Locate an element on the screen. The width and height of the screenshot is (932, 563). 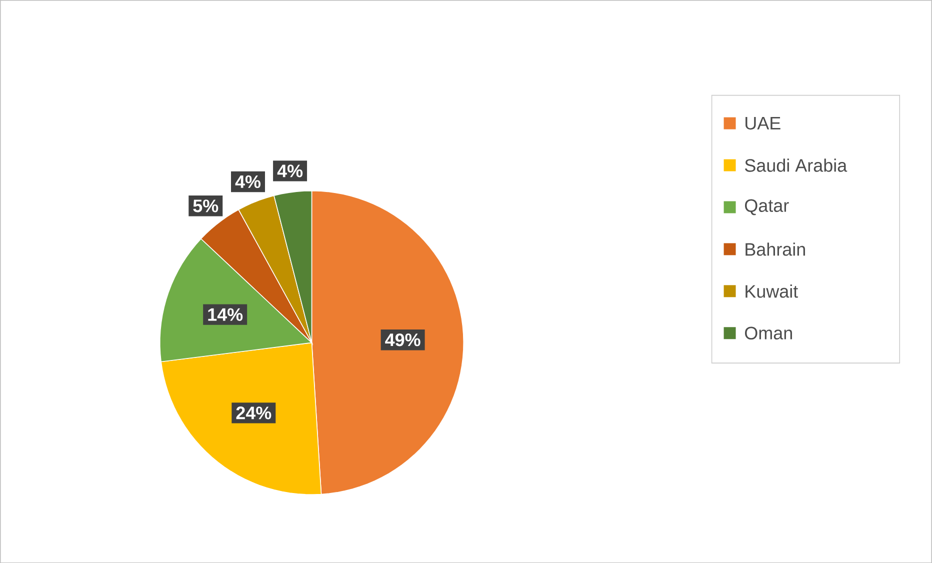
data-label: 5% is located at coordinates (205, 205).